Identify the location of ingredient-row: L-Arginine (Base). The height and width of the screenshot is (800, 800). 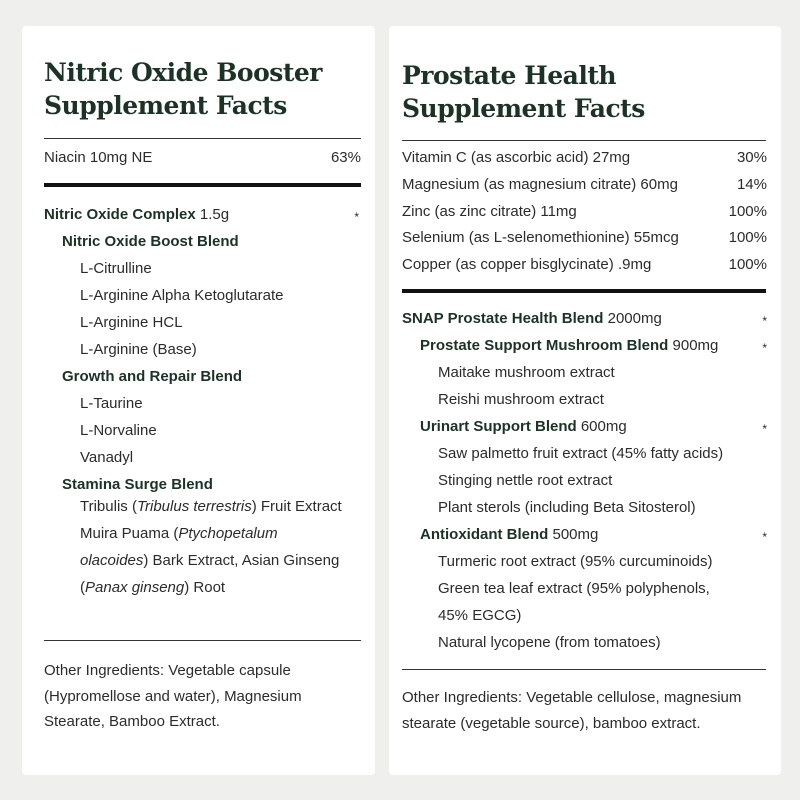
(138, 350).